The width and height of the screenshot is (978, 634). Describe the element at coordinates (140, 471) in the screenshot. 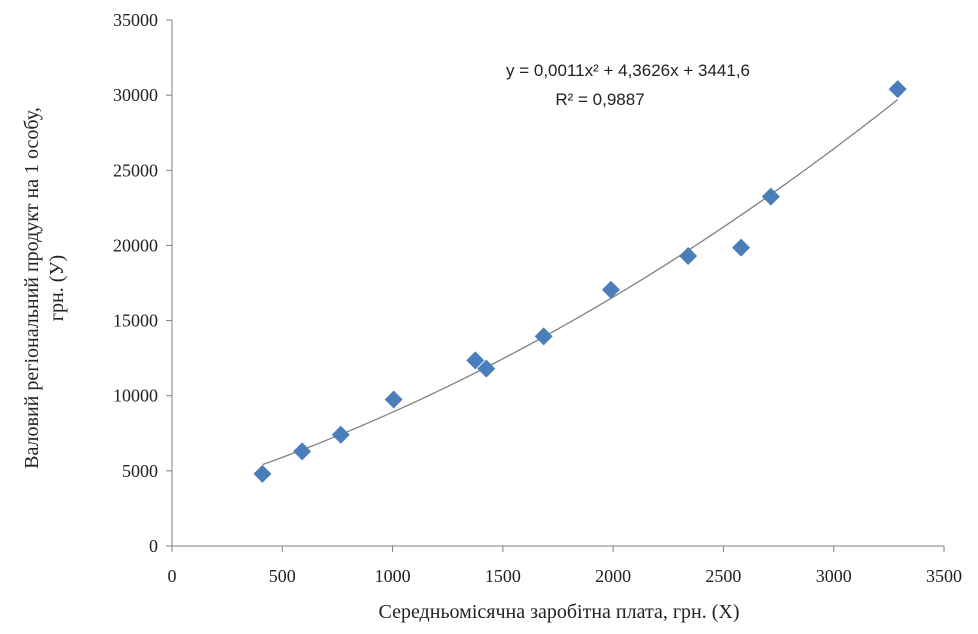

I see `y-tick-label: 5000` at that location.